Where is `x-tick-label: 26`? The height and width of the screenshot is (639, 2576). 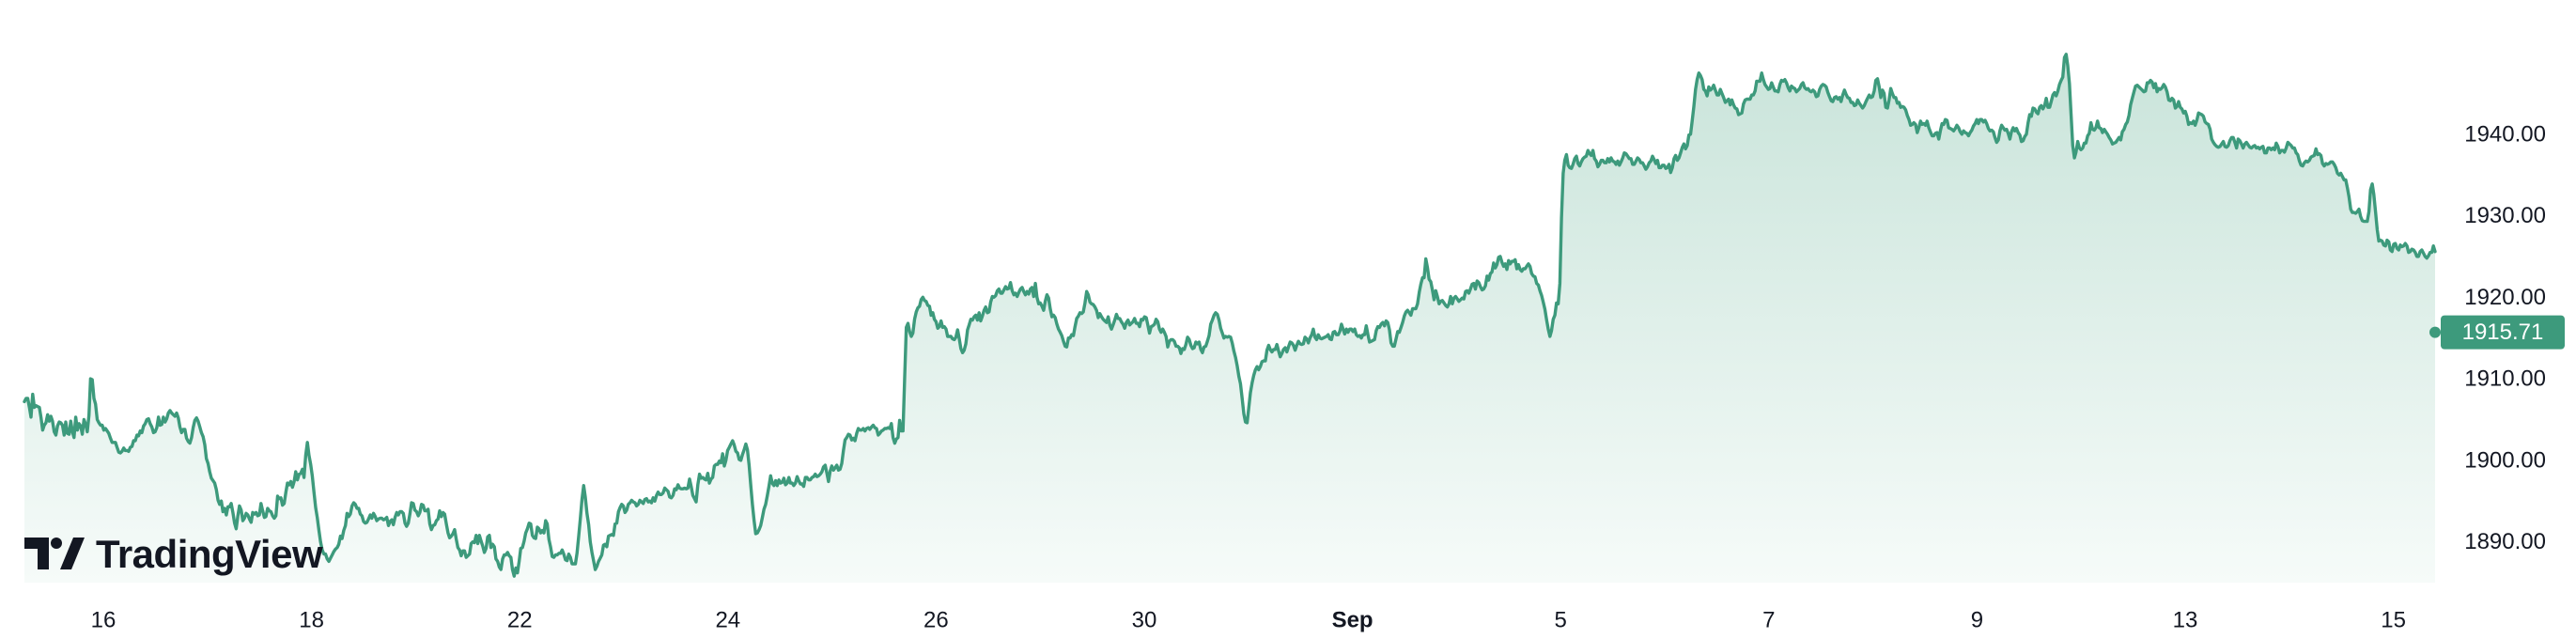
x-tick-label: 26 is located at coordinates (936, 620).